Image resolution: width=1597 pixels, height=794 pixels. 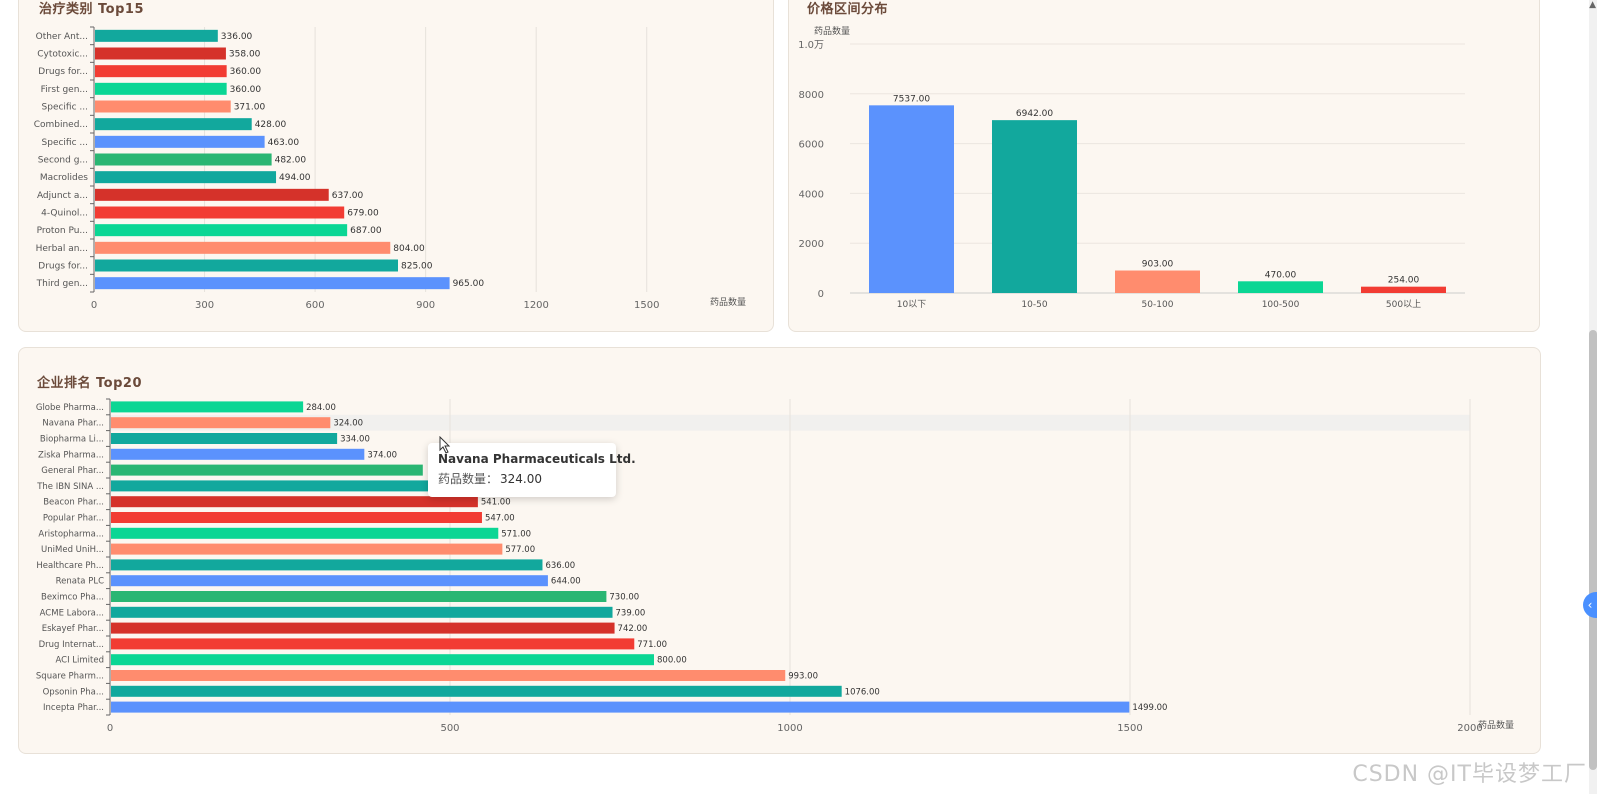 What do you see at coordinates (64, 178) in the screenshot?
I see `therapeutic-category-label: Macrolides` at bounding box center [64, 178].